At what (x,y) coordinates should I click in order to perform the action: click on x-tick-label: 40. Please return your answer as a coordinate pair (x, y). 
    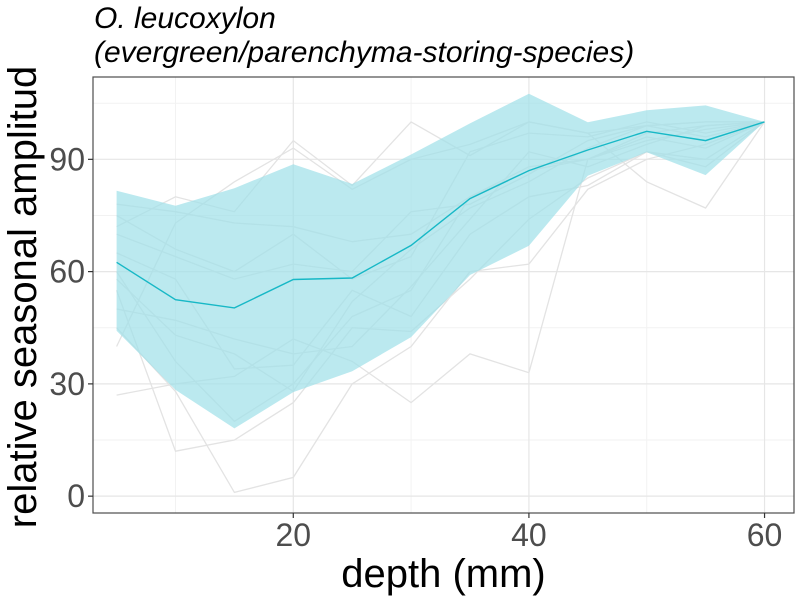
    Looking at the image, I should click on (529, 535).